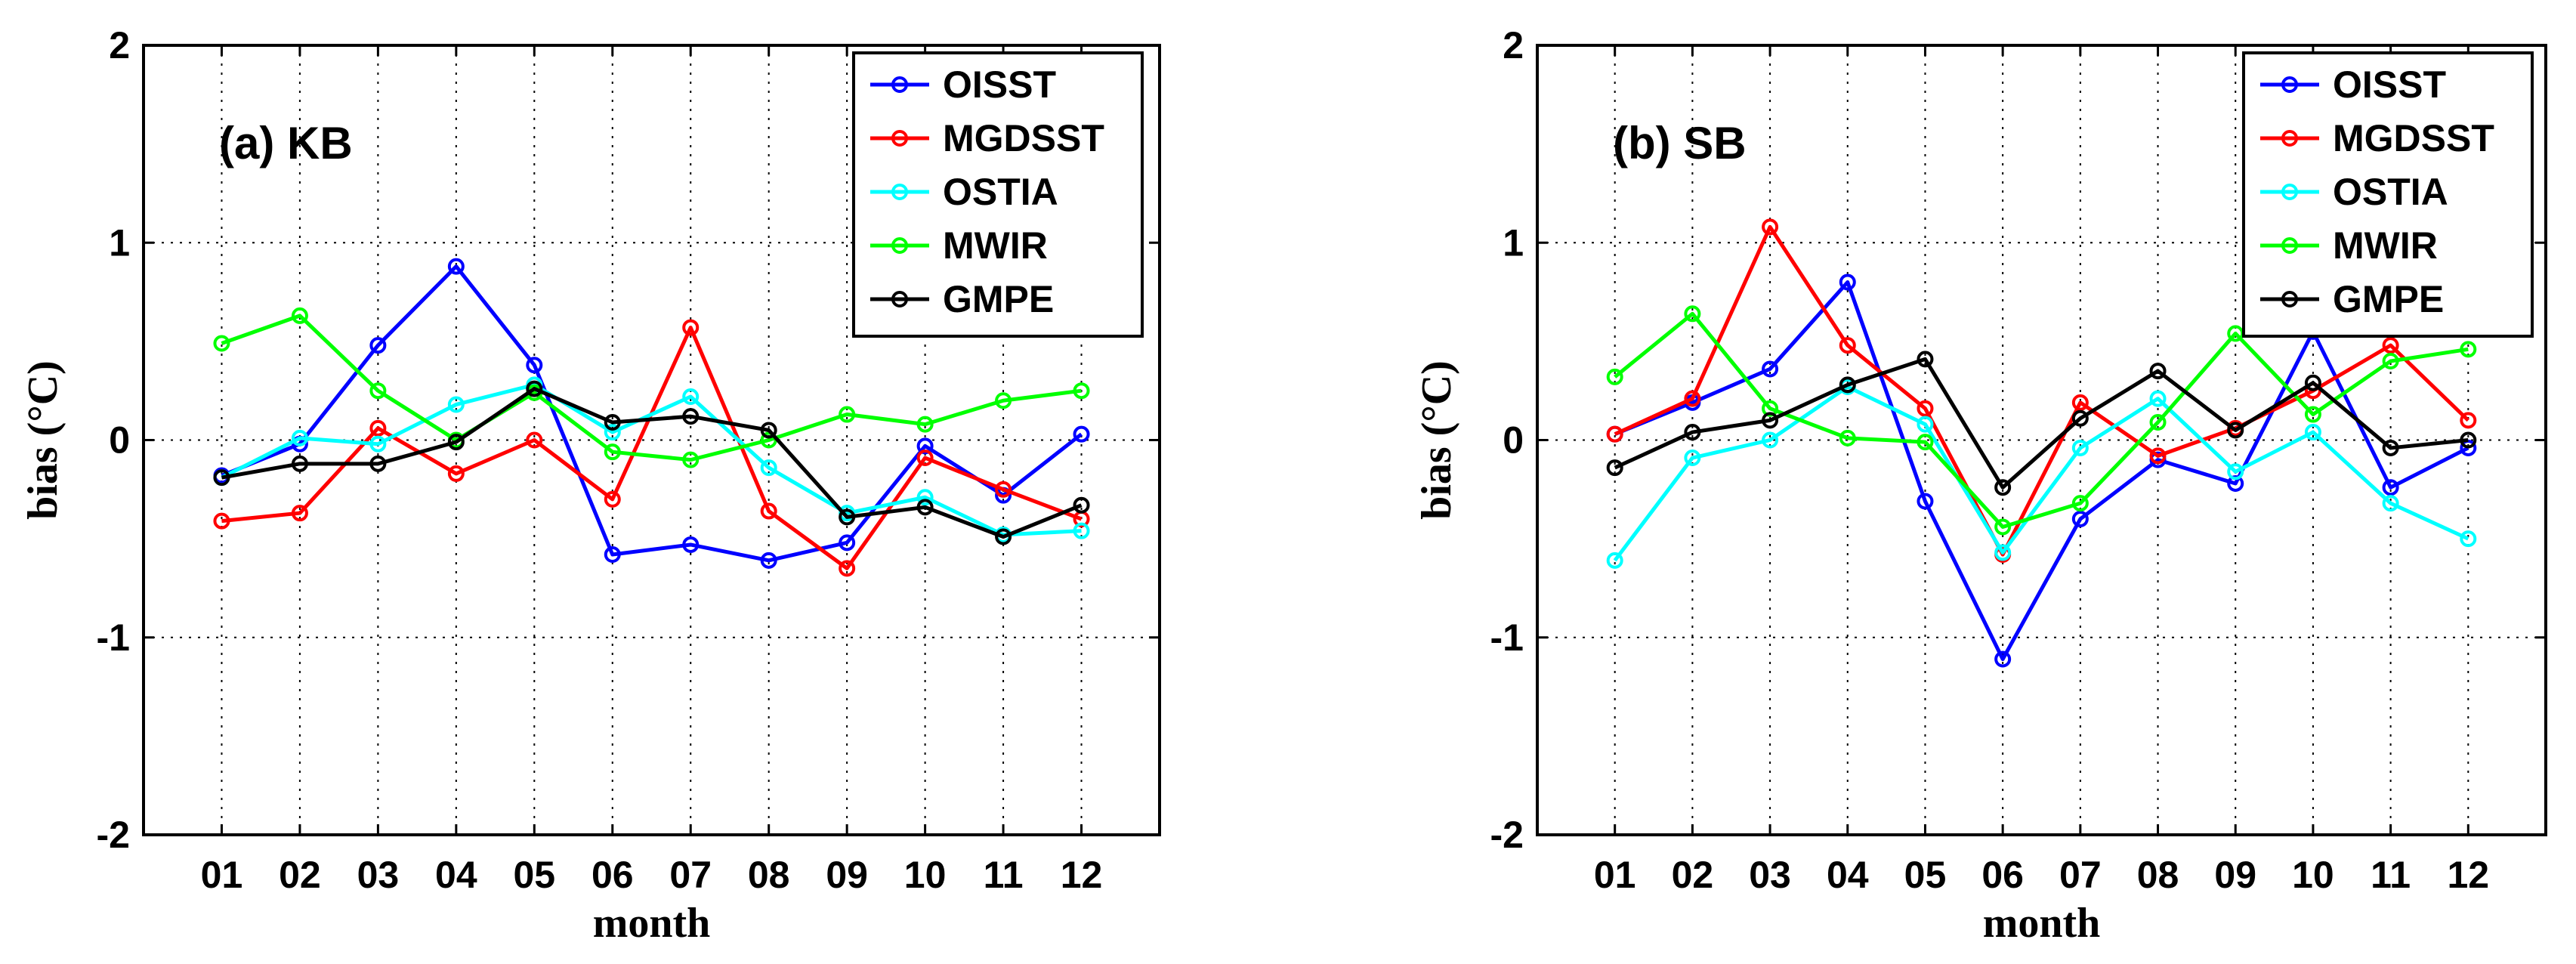 Image resolution: width=2576 pixels, height=964 pixels. I want to click on x-tick-label: 06, so click(612, 875).